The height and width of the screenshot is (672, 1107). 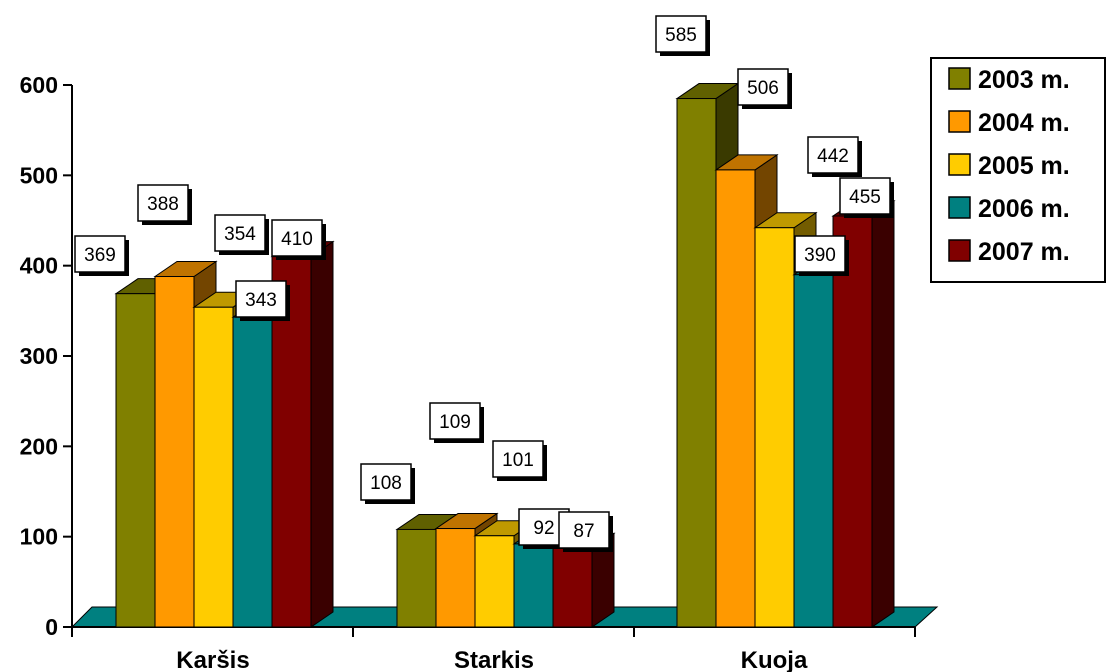 I want to click on bar, so click(x=583, y=580).